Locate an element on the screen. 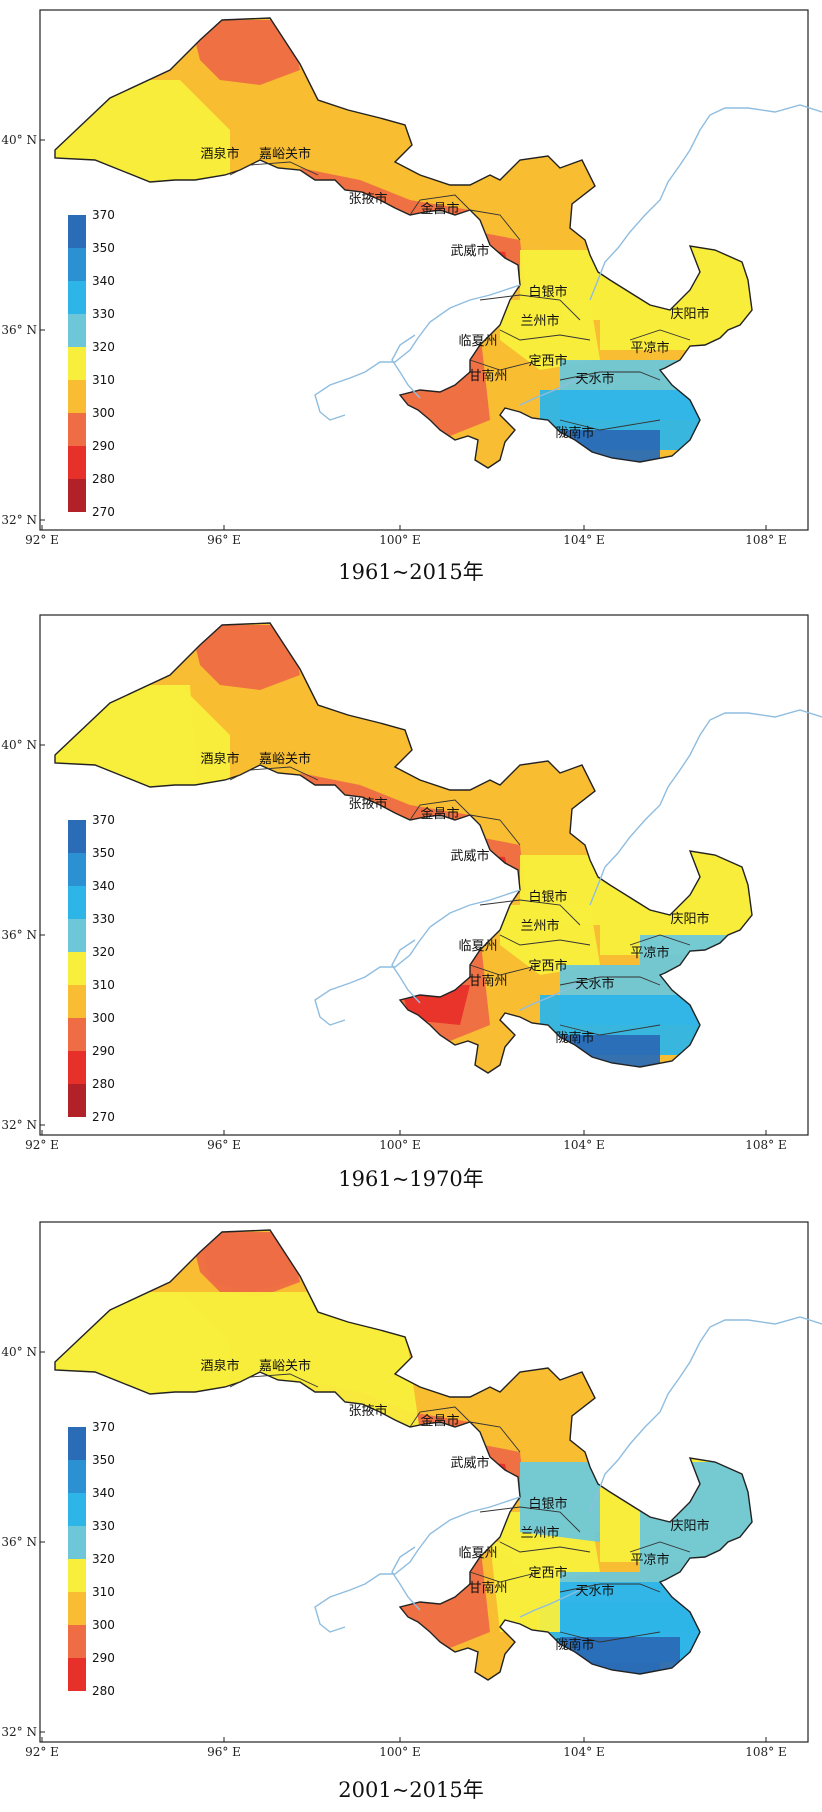 The image size is (822, 1812). legend-label: 270 is located at coordinates (103, 512).